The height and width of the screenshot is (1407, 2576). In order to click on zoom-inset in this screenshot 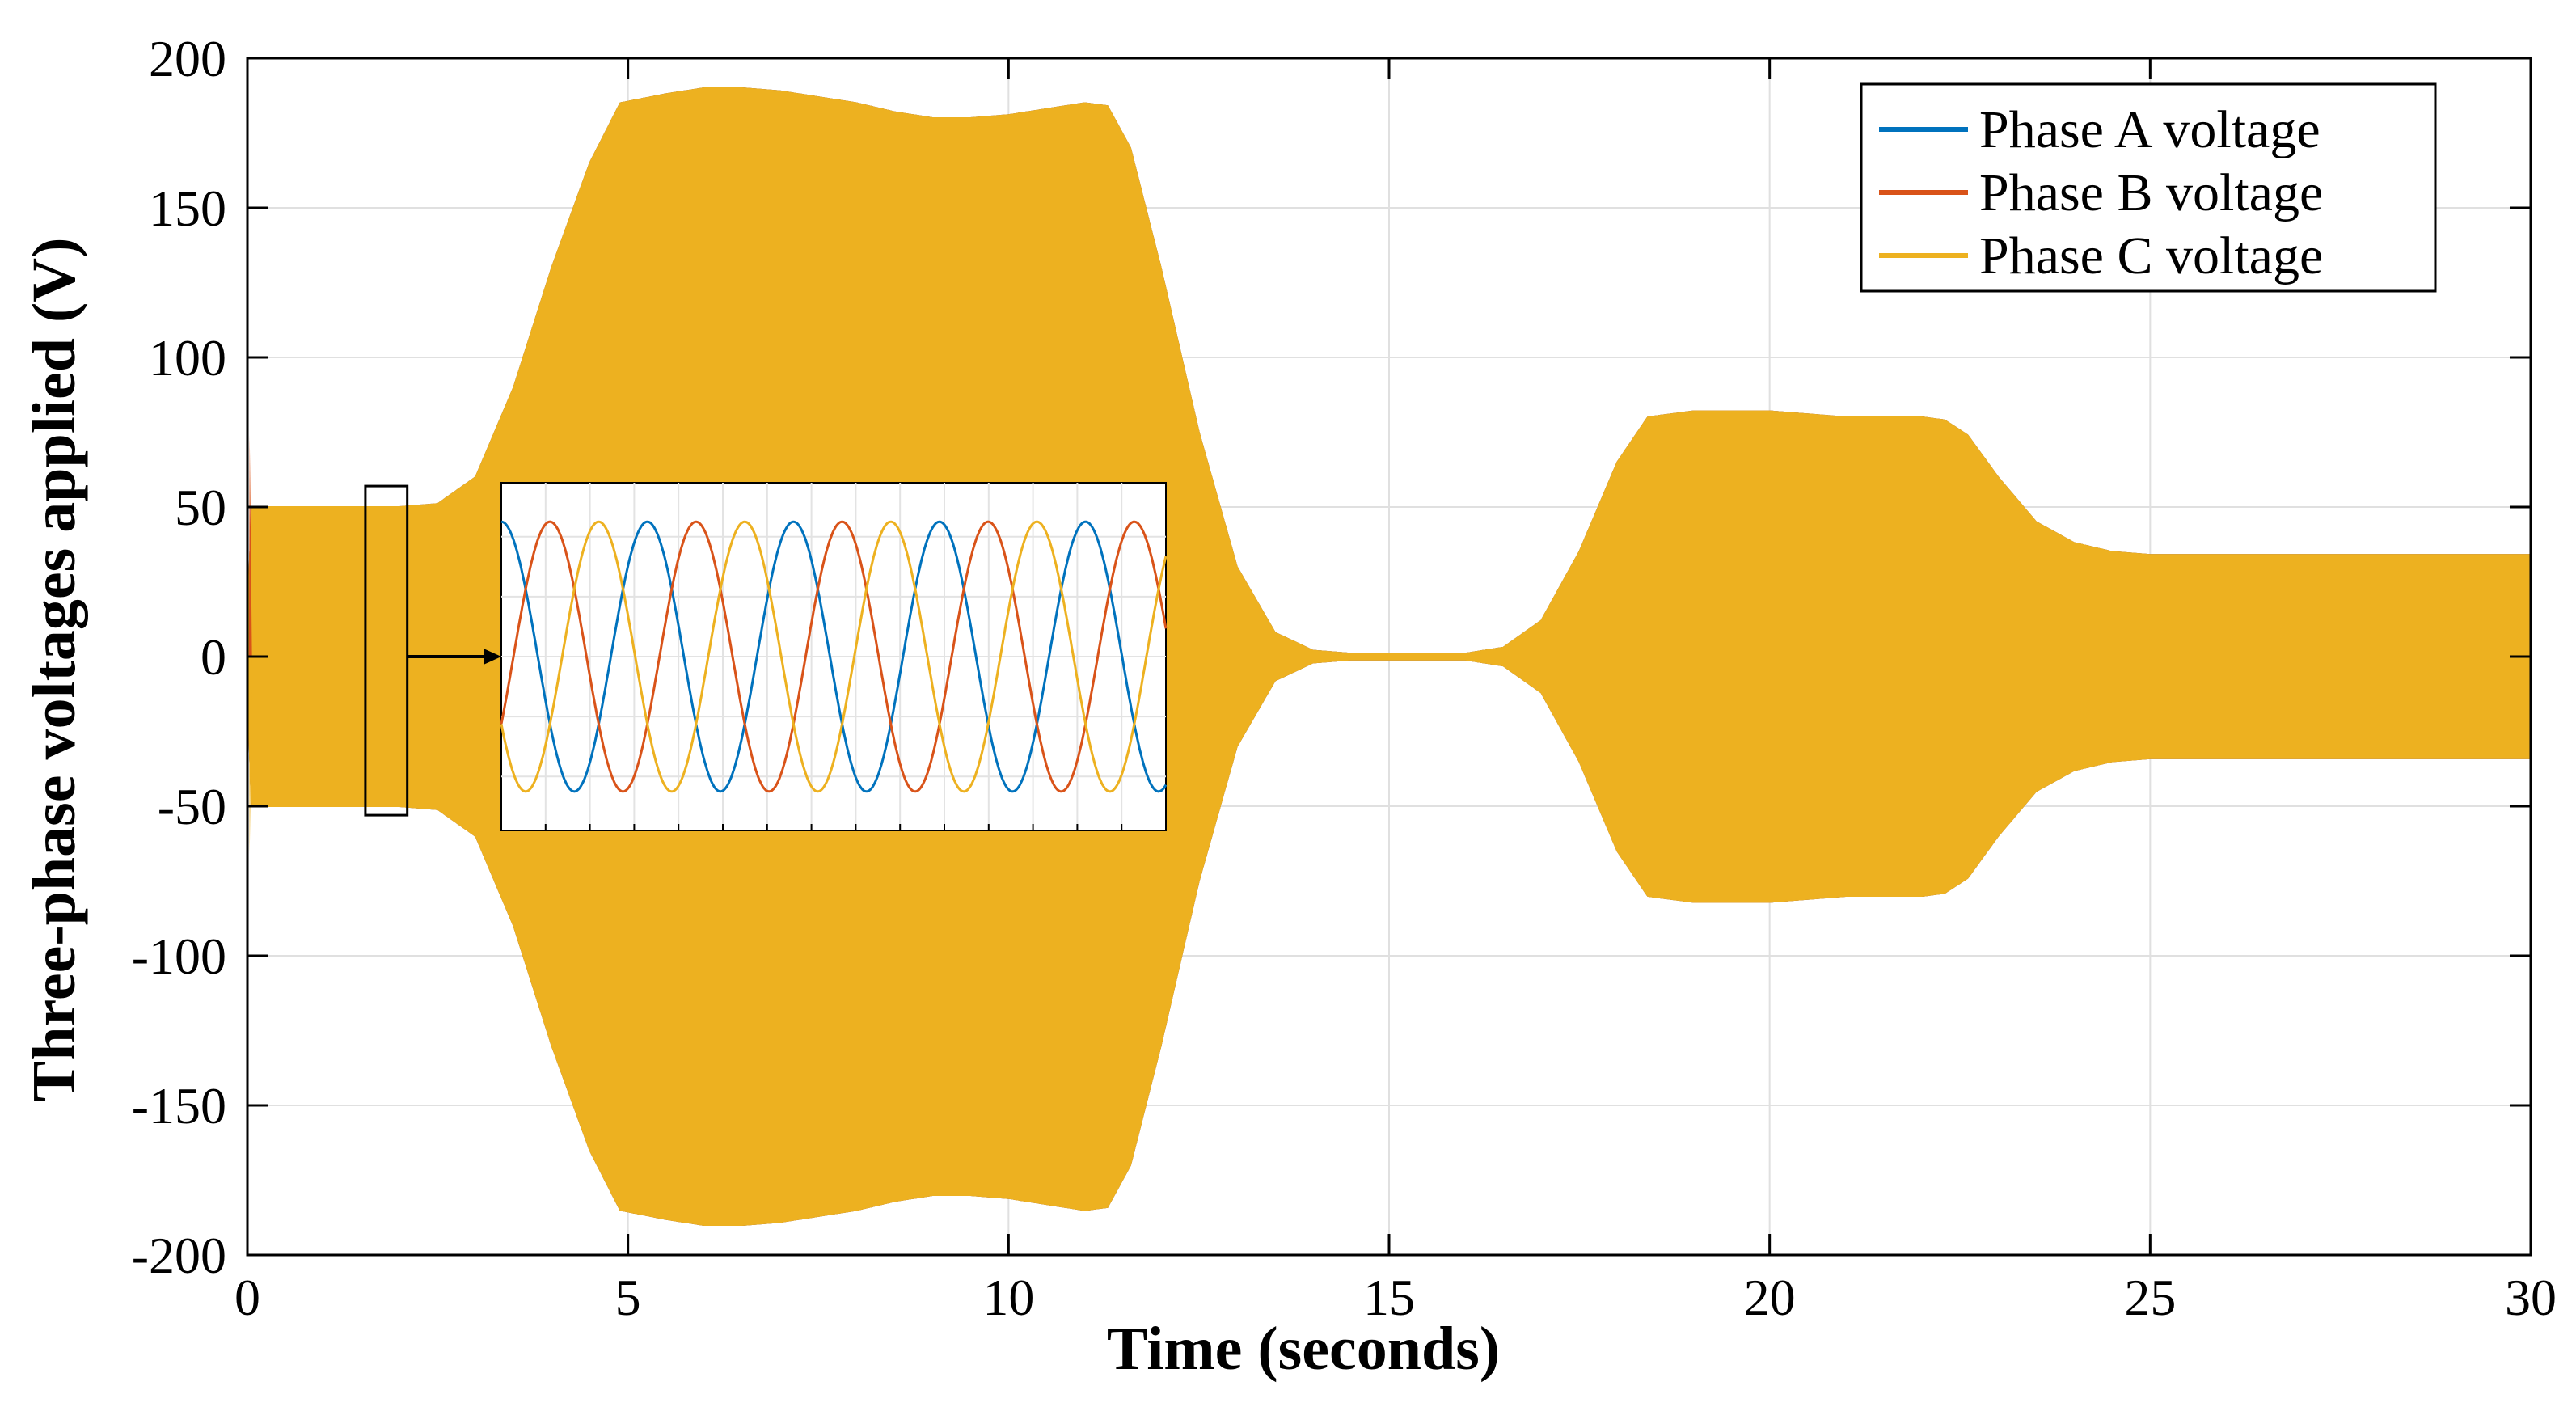, I will do `click(766, 657)`.